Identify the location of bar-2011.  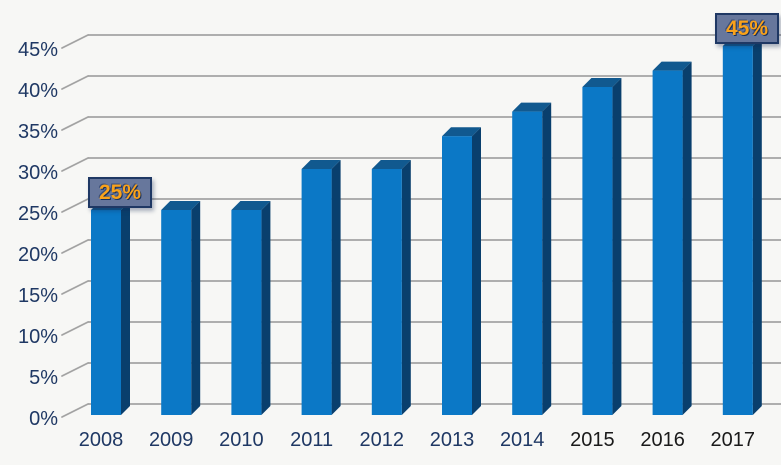
(321, 287).